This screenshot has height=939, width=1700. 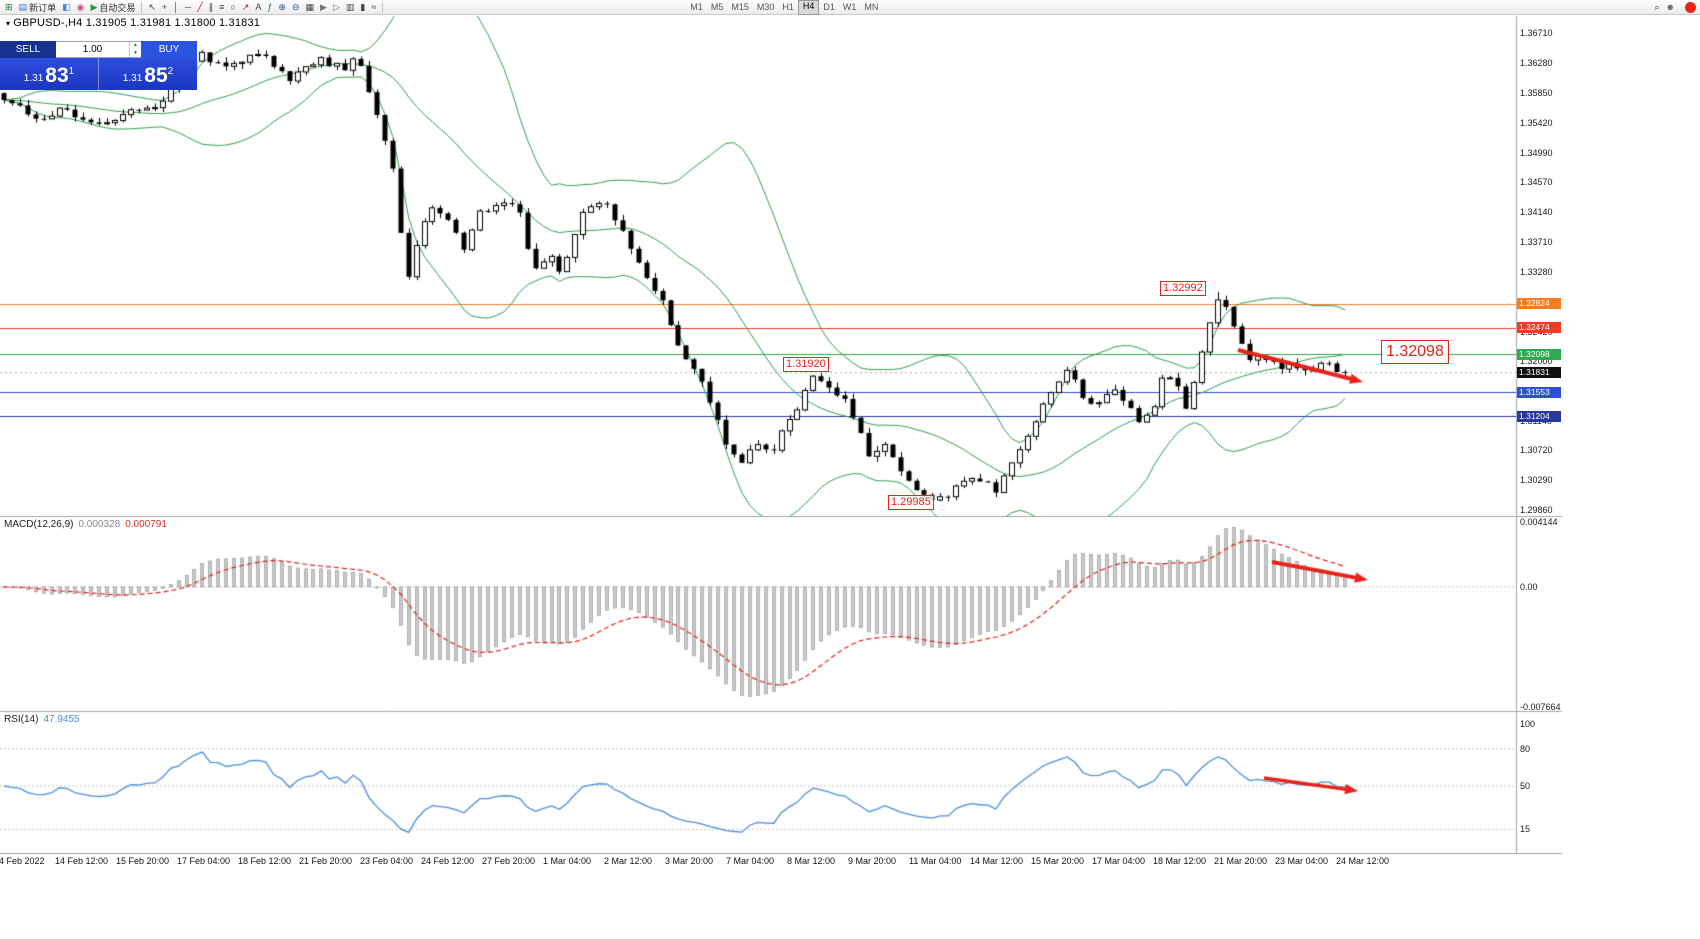 I want to click on timeframe-h1: H1, so click(x=788, y=6).